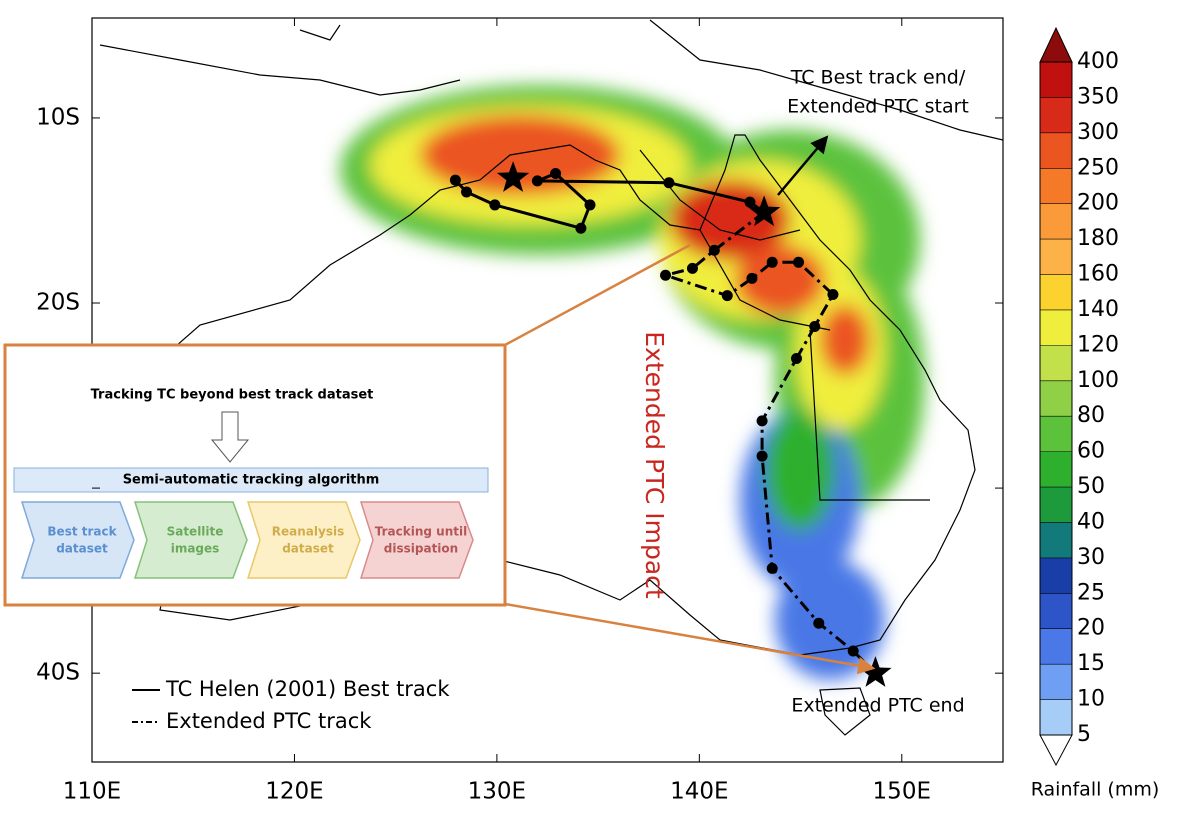  Describe the element at coordinates (1098, 203) in the screenshot. I see `colorbar-label: 200` at that location.